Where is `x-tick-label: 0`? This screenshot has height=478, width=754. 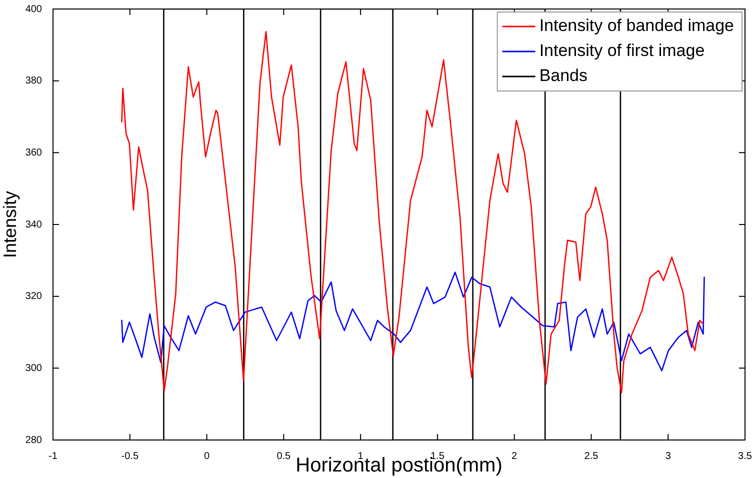
x-tick-label: 0 is located at coordinates (207, 456).